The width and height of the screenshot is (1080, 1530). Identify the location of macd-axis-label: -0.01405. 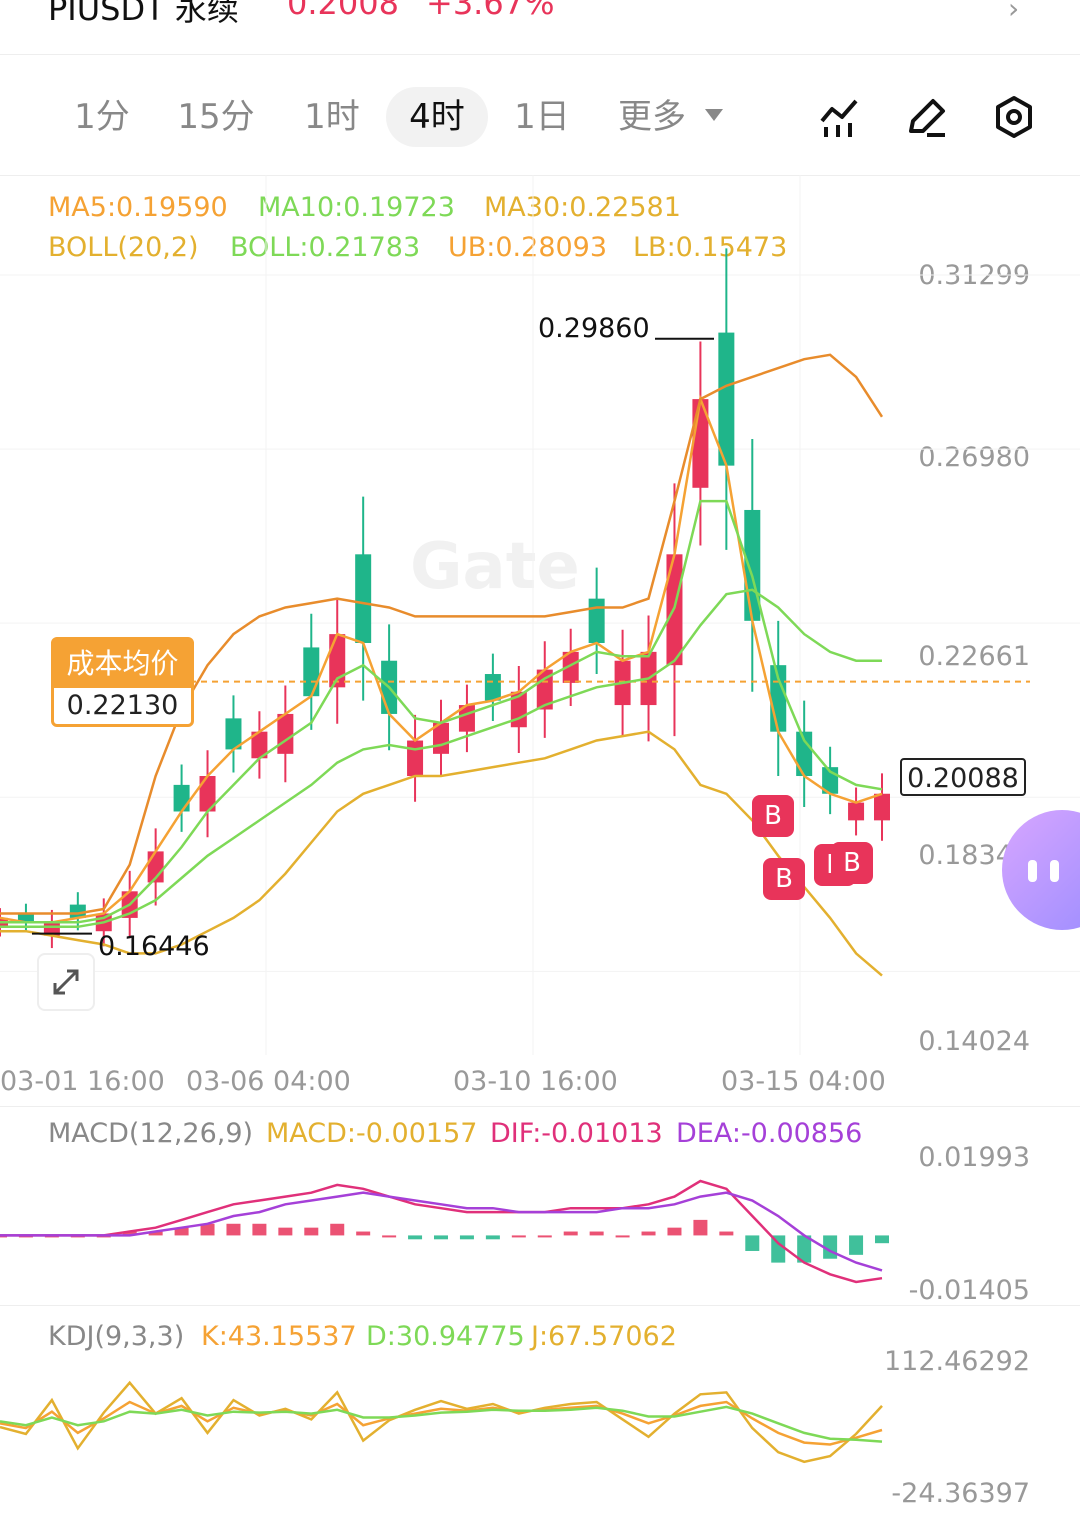
(969, 1290).